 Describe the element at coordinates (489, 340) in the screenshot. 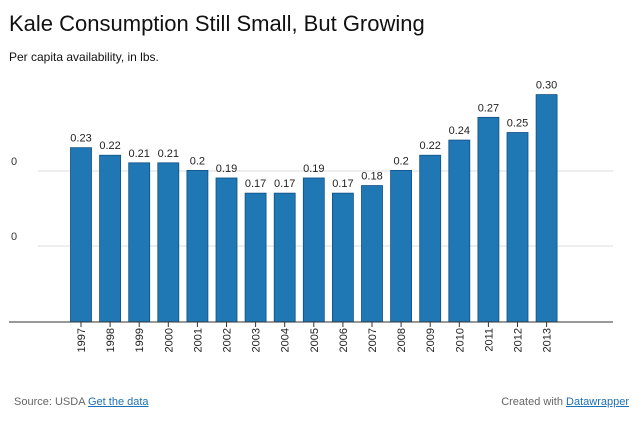

I see `x-tick-label: 2011` at that location.